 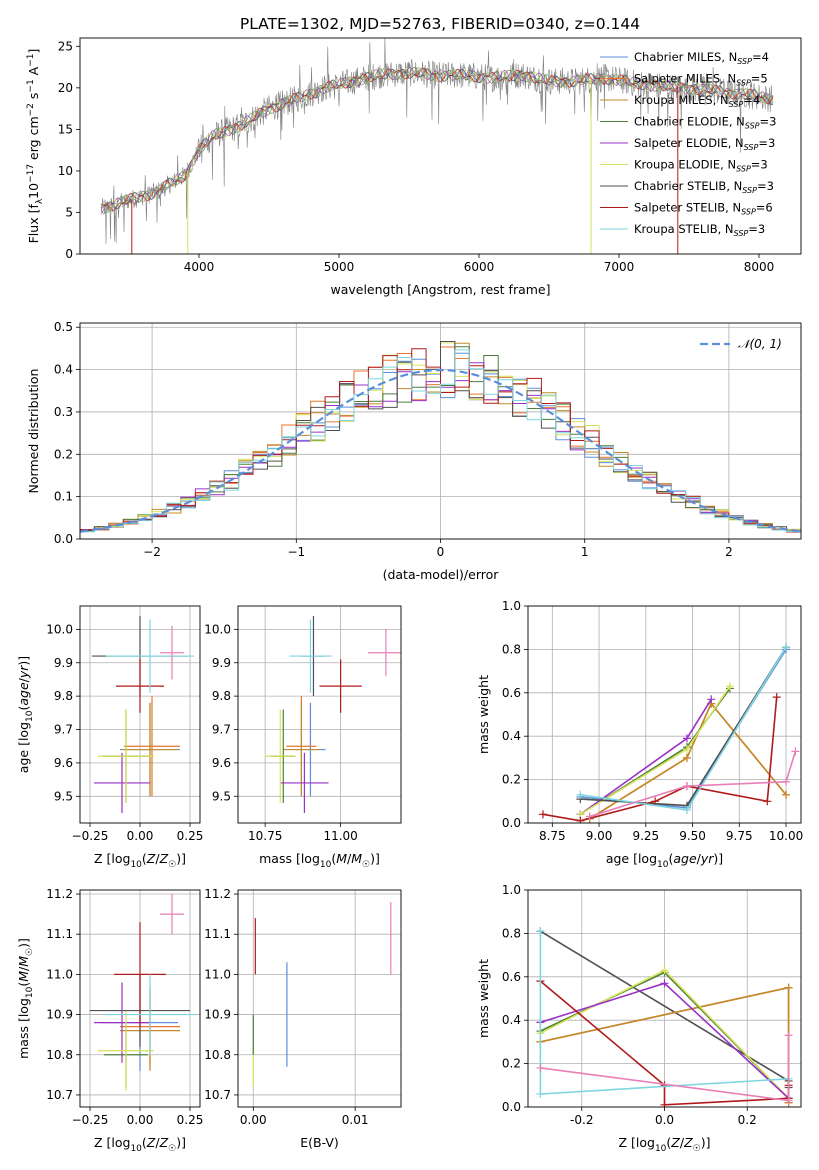 I want to click on y-tick-label: 10, so click(x=65, y=171).